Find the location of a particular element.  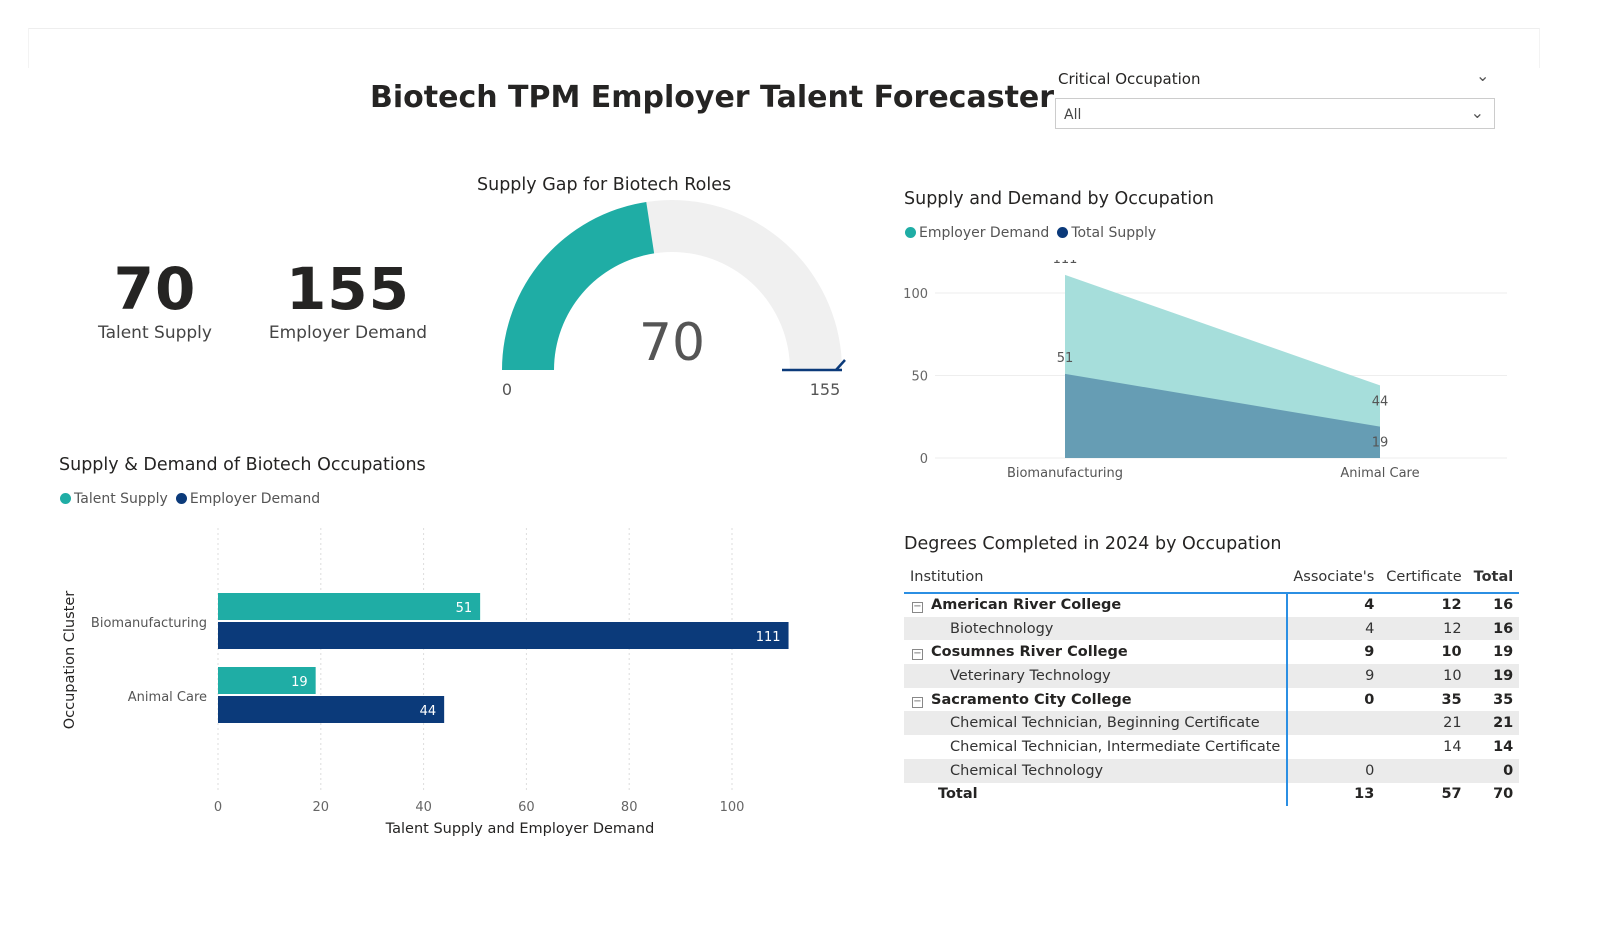

row-name: Biotechnology is located at coordinates (1002, 628).